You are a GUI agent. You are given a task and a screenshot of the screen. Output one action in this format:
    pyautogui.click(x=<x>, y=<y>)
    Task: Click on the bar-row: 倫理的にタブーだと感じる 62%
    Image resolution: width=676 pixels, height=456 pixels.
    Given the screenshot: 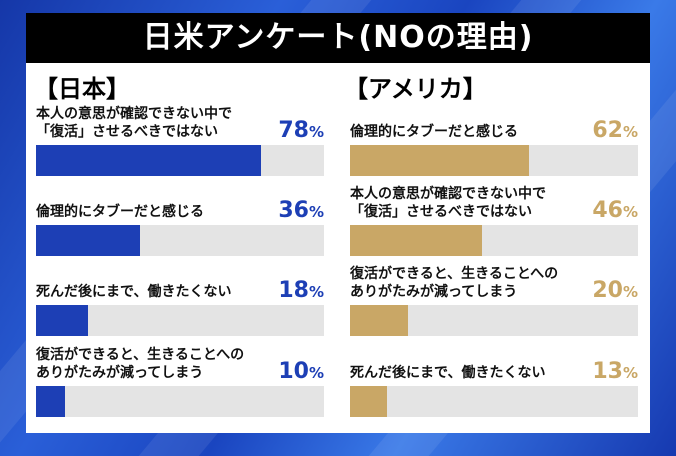 What is the action you would take?
    pyautogui.click(x=495, y=121)
    